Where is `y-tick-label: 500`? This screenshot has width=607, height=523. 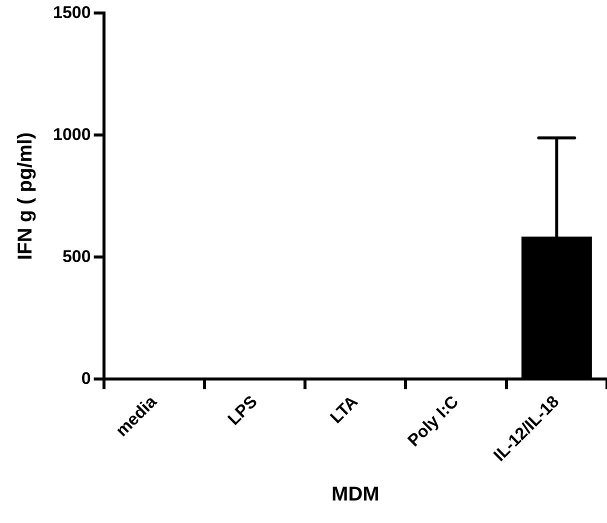
y-tick-label: 500 is located at coordinates (76, 256).